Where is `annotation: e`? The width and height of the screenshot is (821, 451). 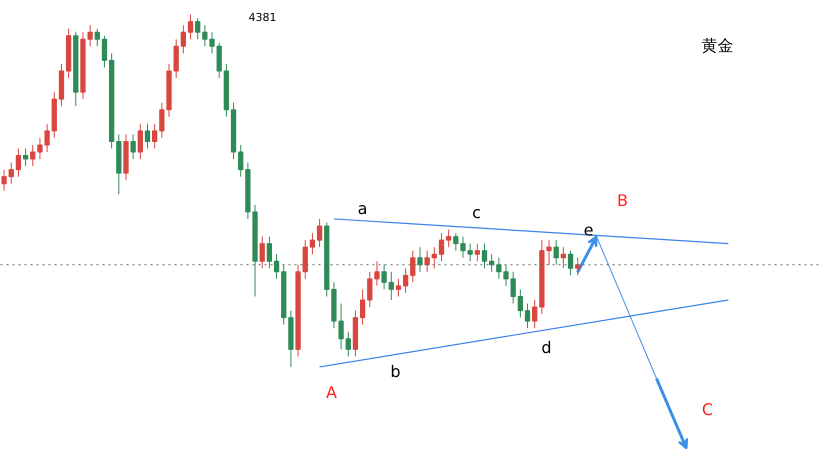 annotation: e is located at coordinates (589, 230).